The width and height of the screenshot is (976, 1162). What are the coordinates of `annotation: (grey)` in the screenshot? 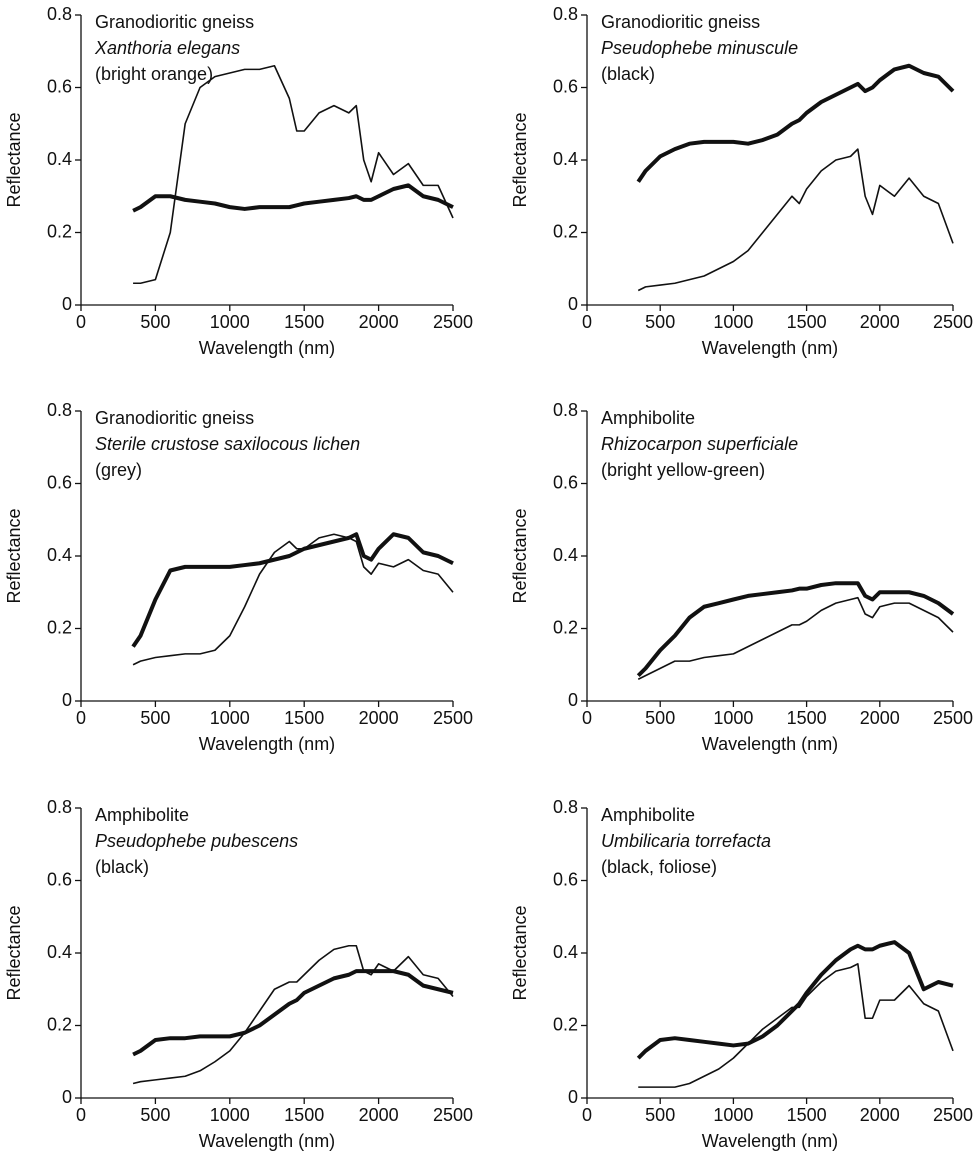 It's located at (118, 470).